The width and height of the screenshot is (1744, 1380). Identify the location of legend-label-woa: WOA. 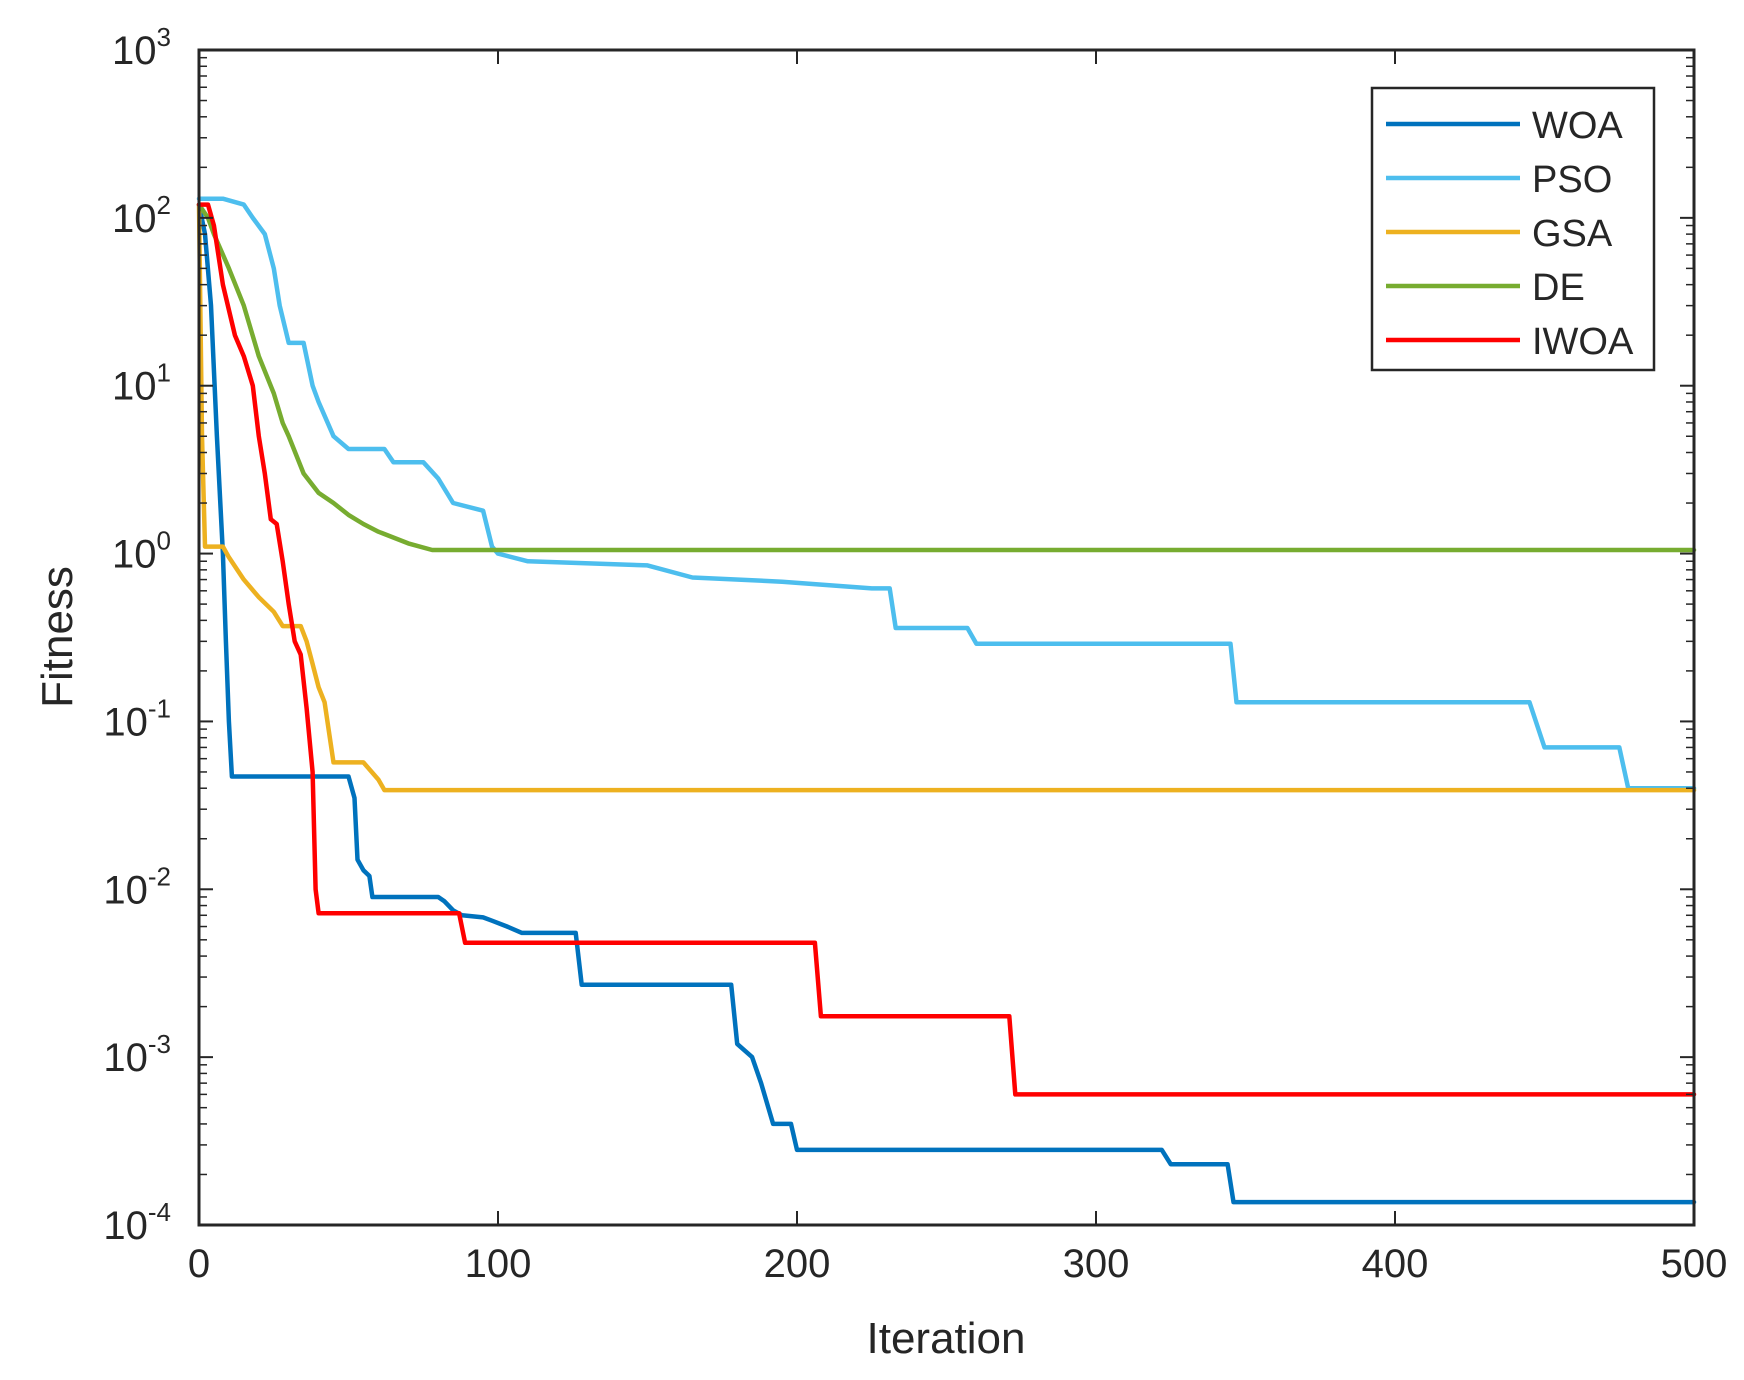
(1577, 126).